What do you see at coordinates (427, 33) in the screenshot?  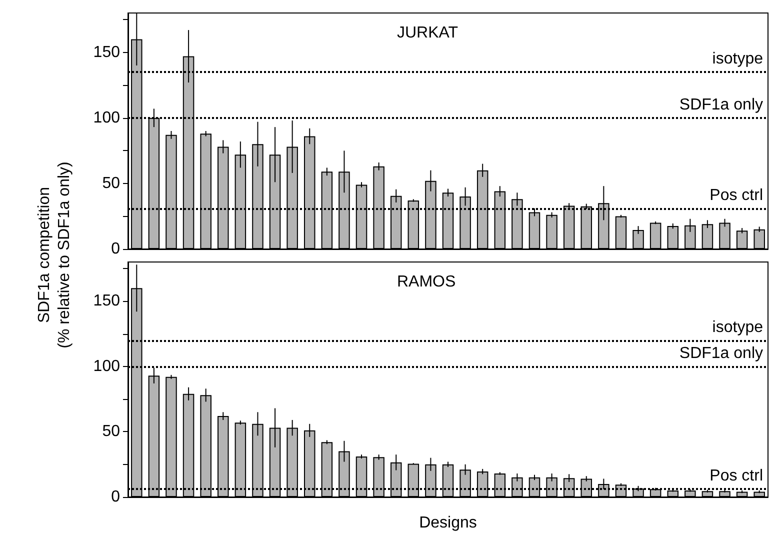 I see `text: JURKAT` at bounding box center [427, 33].